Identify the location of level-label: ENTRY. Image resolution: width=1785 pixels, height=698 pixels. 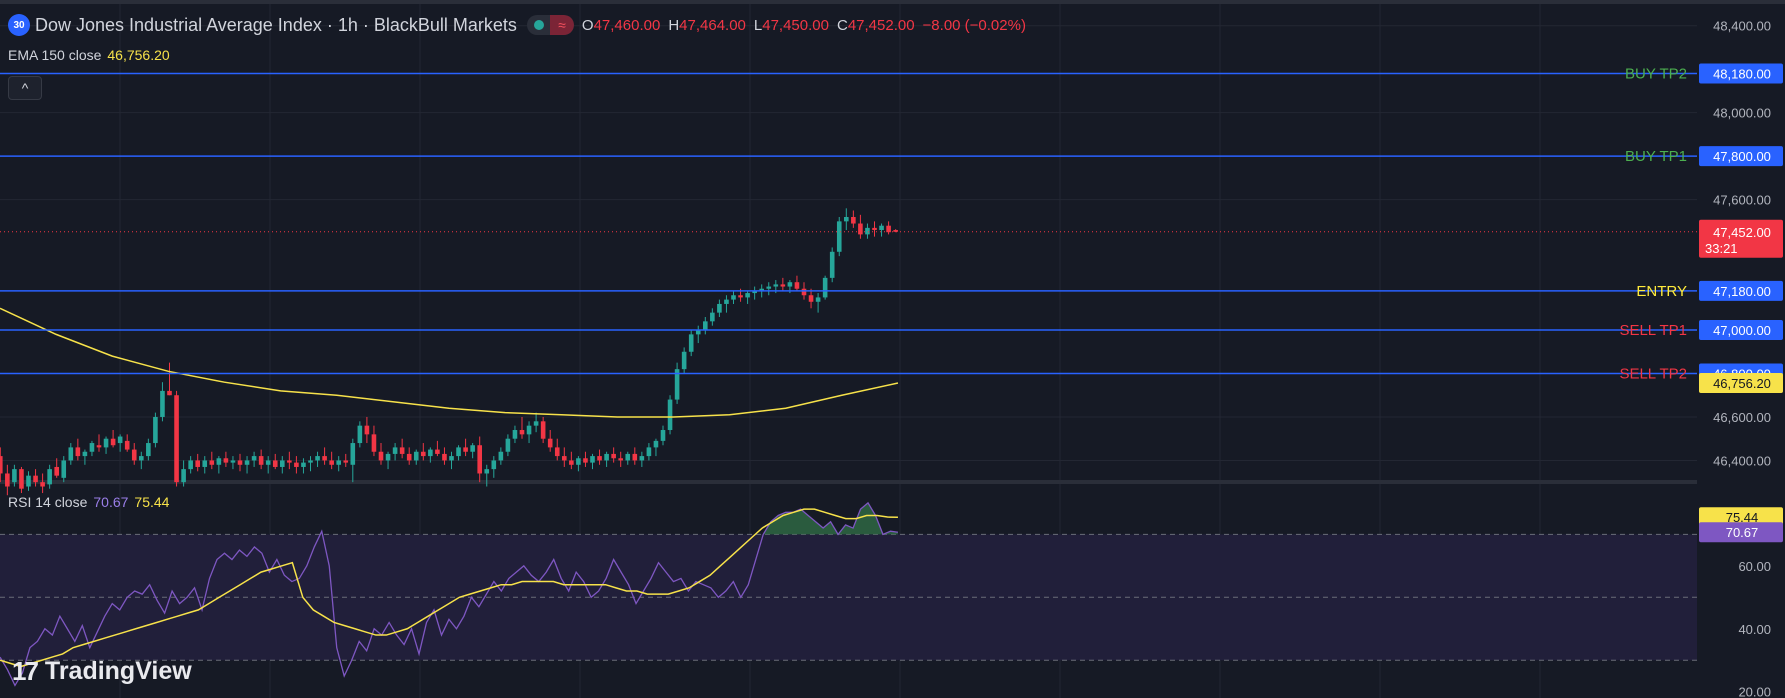
(1661, 291).